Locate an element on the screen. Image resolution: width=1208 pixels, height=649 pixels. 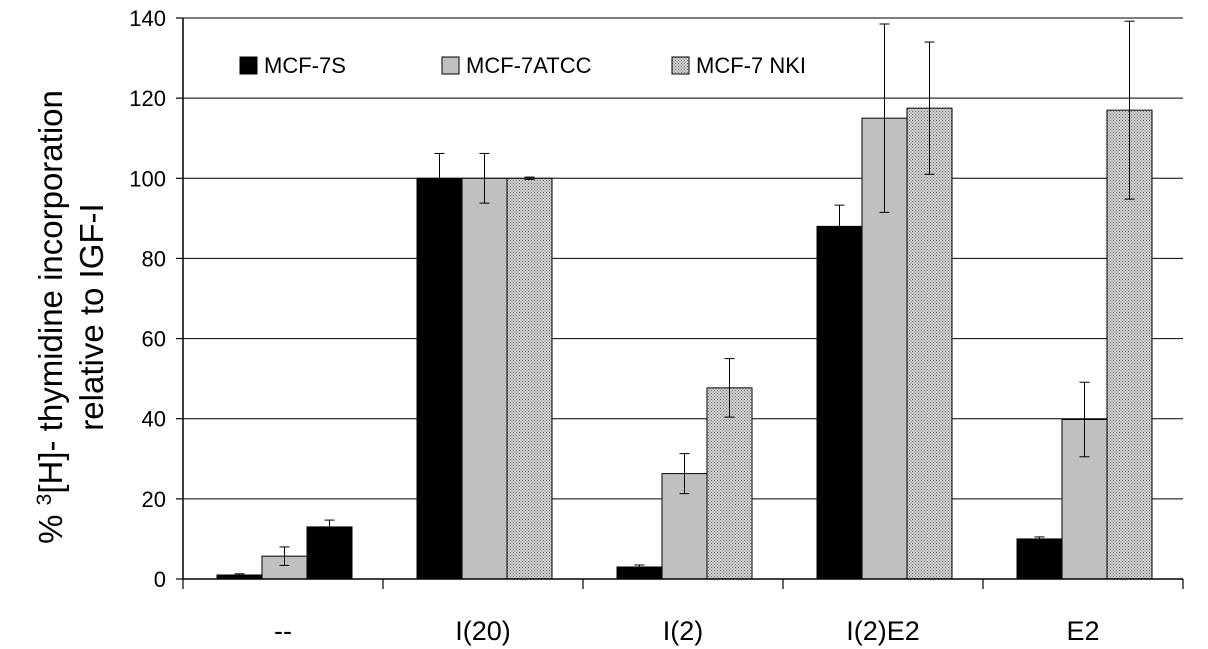
y-axis-label-line1: % 3[H]- thymidine incorporation is located at coordinates (50, 317).